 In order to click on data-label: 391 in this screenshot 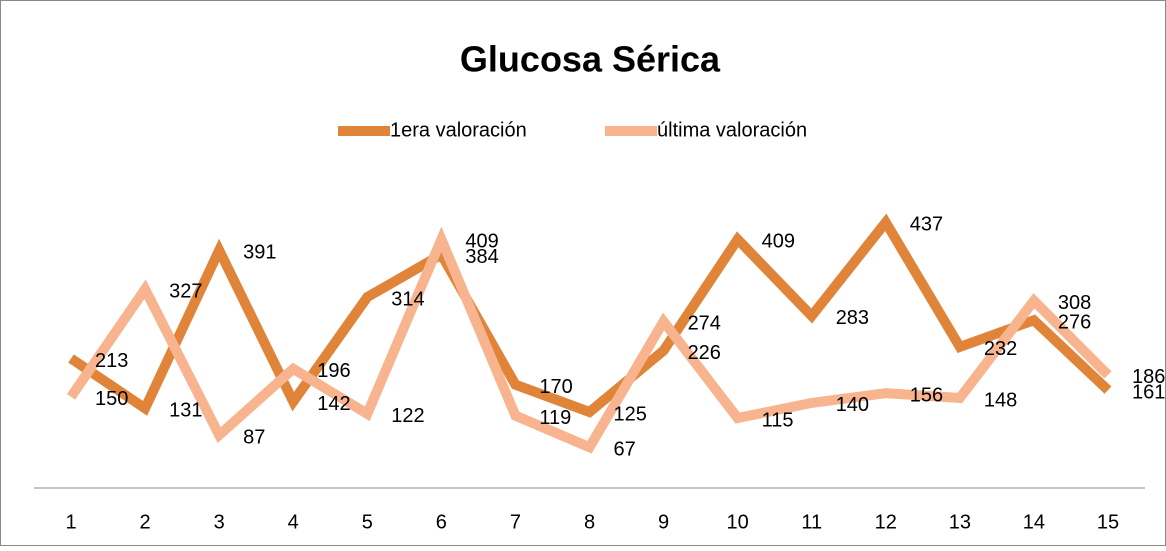, I will do `click(259, 253)`.